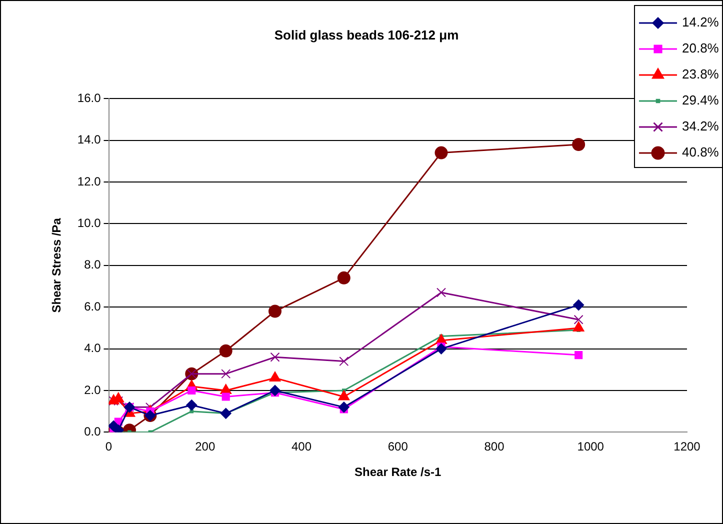 This screenshot has width=723, height=524. I want to click on y-tick-label: 4.0, so click(93, 348).